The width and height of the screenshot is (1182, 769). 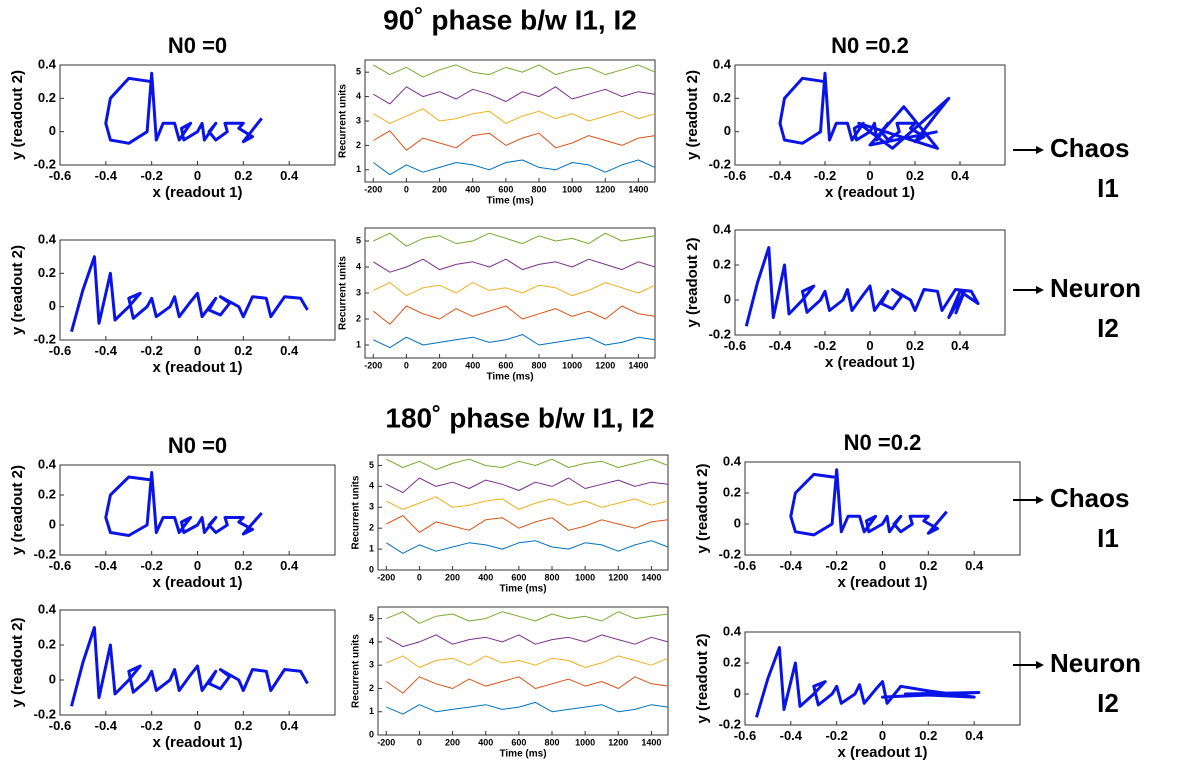 What do you see at coordinates (373, 189) in the screenshot?
I see `x-tick-label: -200` at bounding box center [373, 189].